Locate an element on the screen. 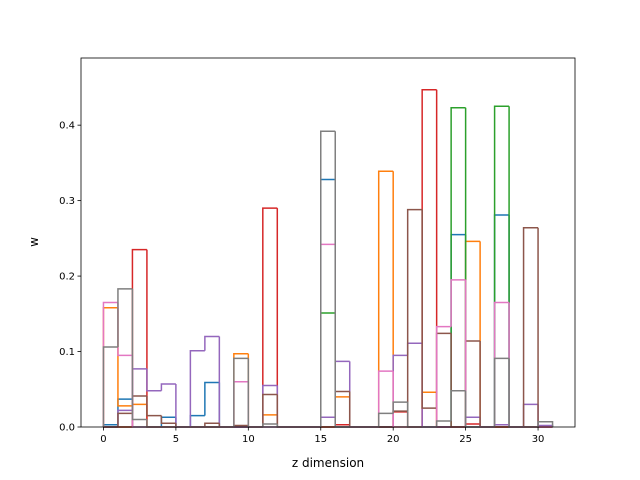  y-tick-label: 0.2 is located at coordinates (67, 277).